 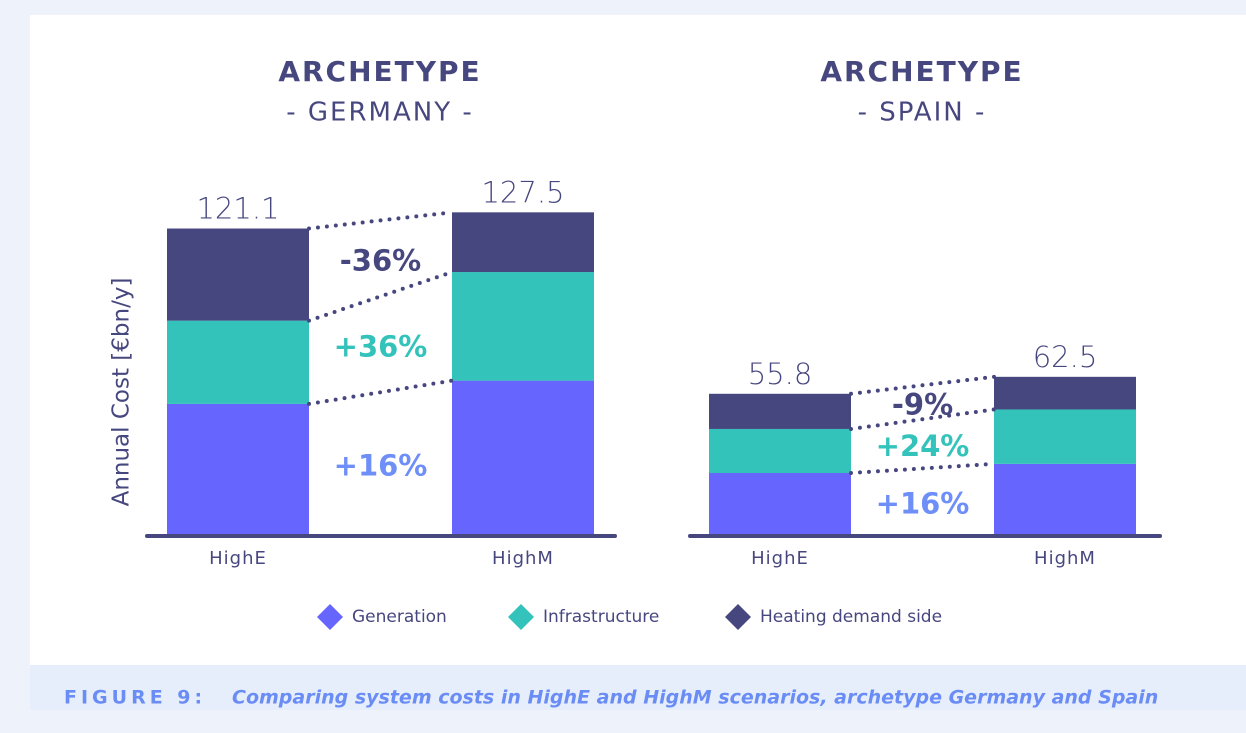 What do you see at coordinates (399, 617) in the screenshot?
I see `legend-label: Generation` at bounding box center [399, 617].